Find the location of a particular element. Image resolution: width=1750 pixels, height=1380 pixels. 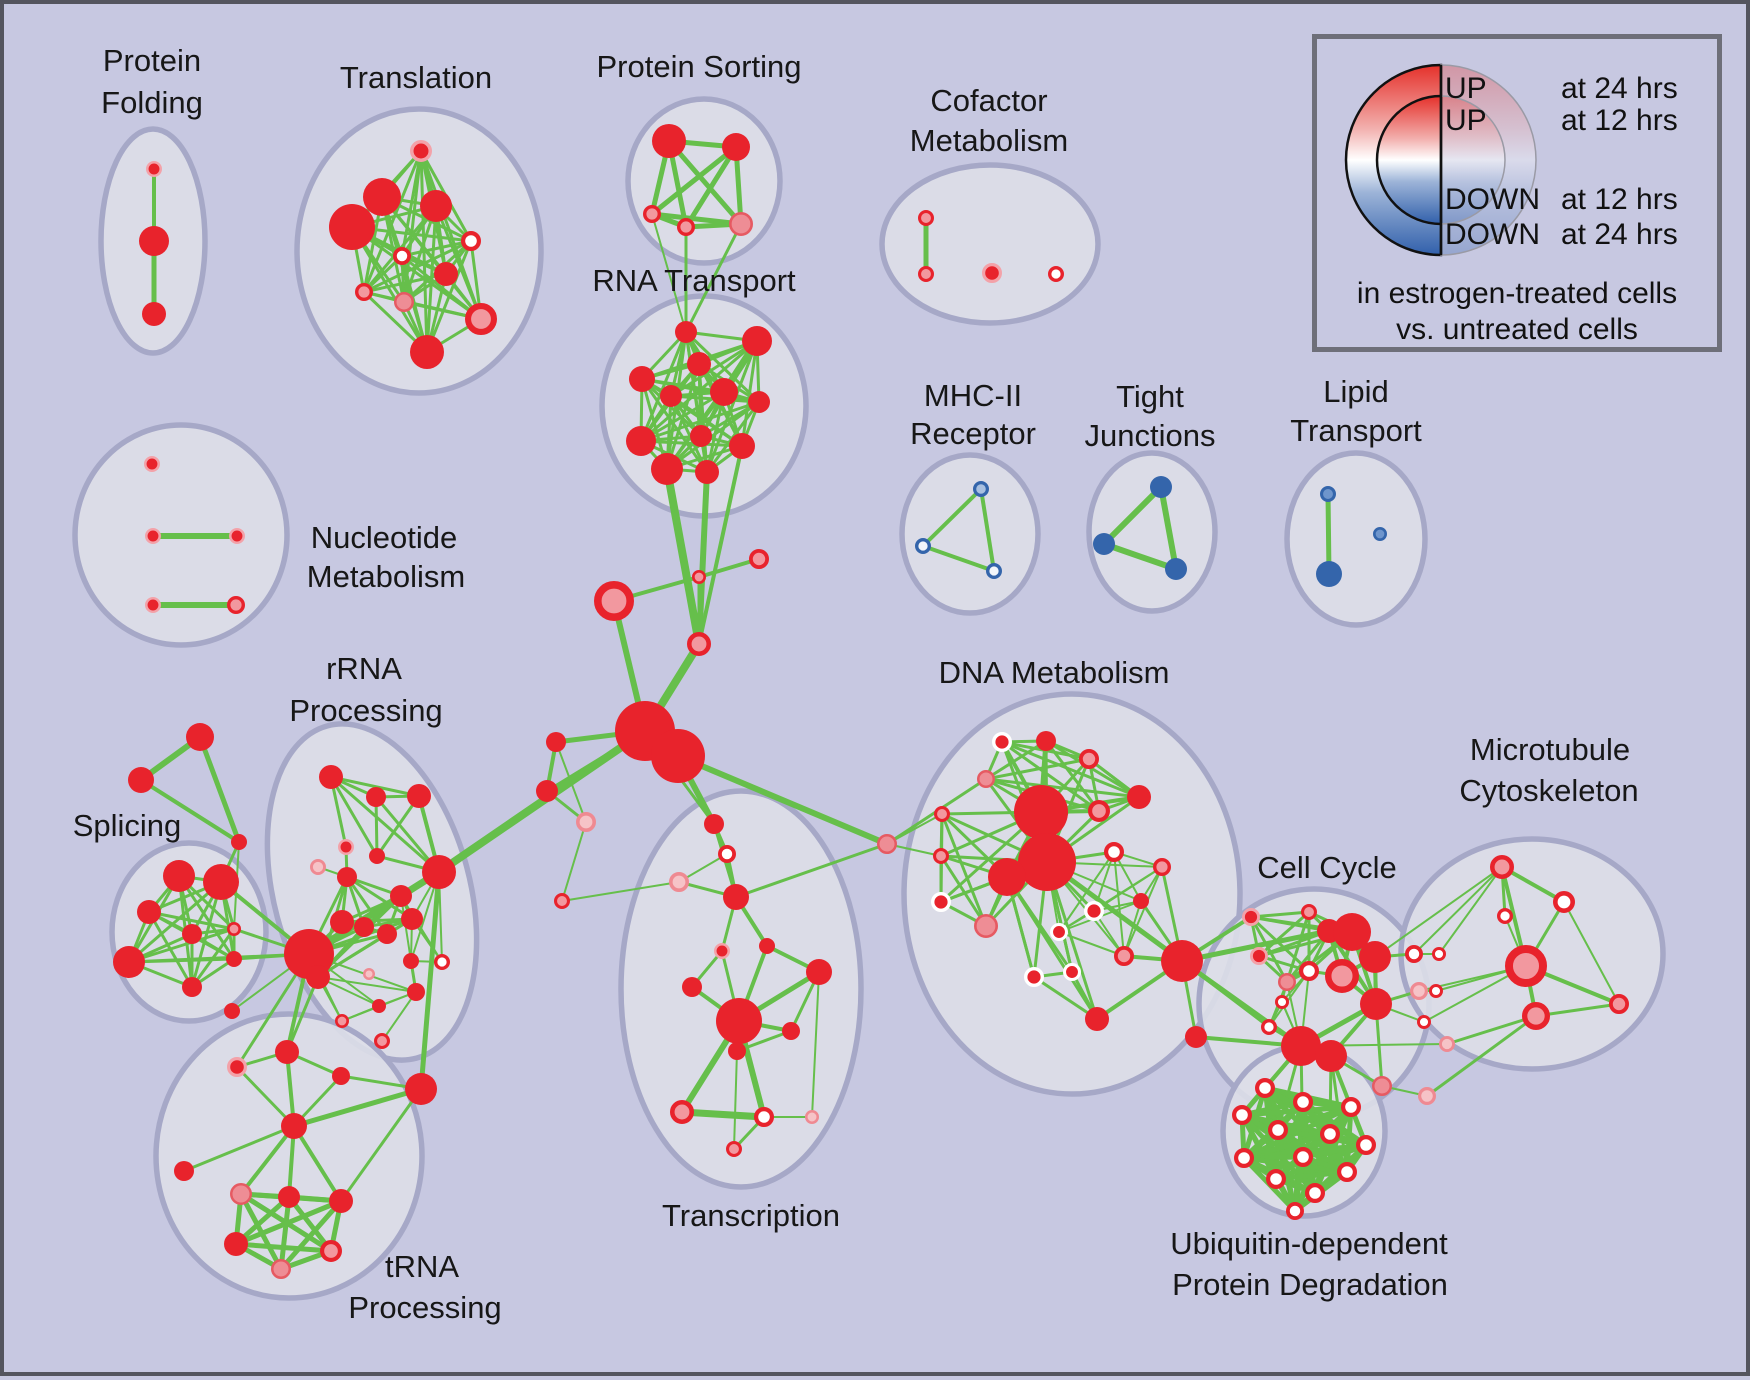

legend-timepoint: at 12 hrs is located at coordinates (1619, 199).